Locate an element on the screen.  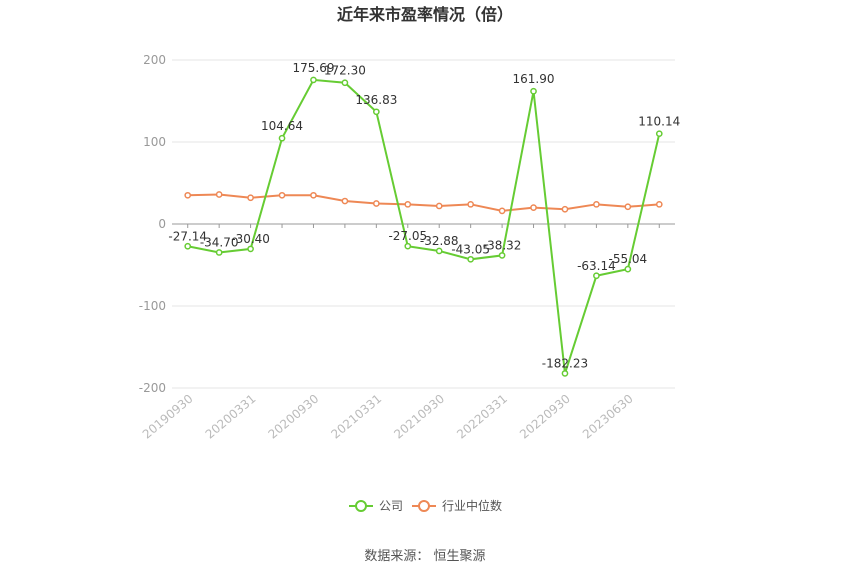
legend: 公司 行业中位数 is located at coordinates (425, 505).